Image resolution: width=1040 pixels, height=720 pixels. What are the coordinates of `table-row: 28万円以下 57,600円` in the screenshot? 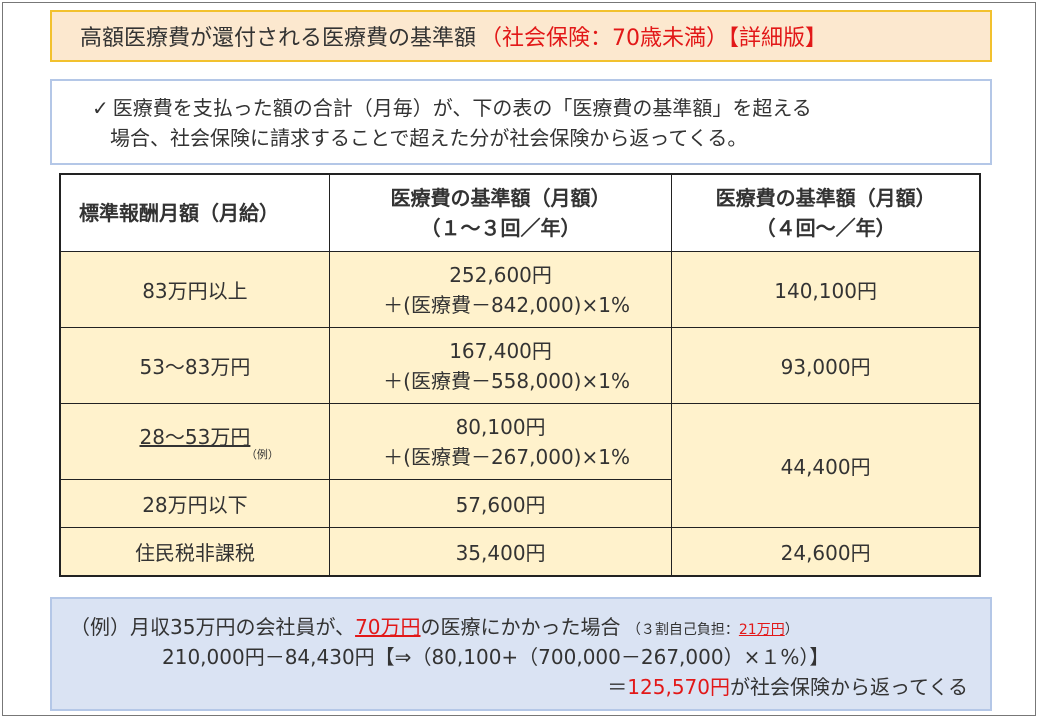 It's located at (519, 504).